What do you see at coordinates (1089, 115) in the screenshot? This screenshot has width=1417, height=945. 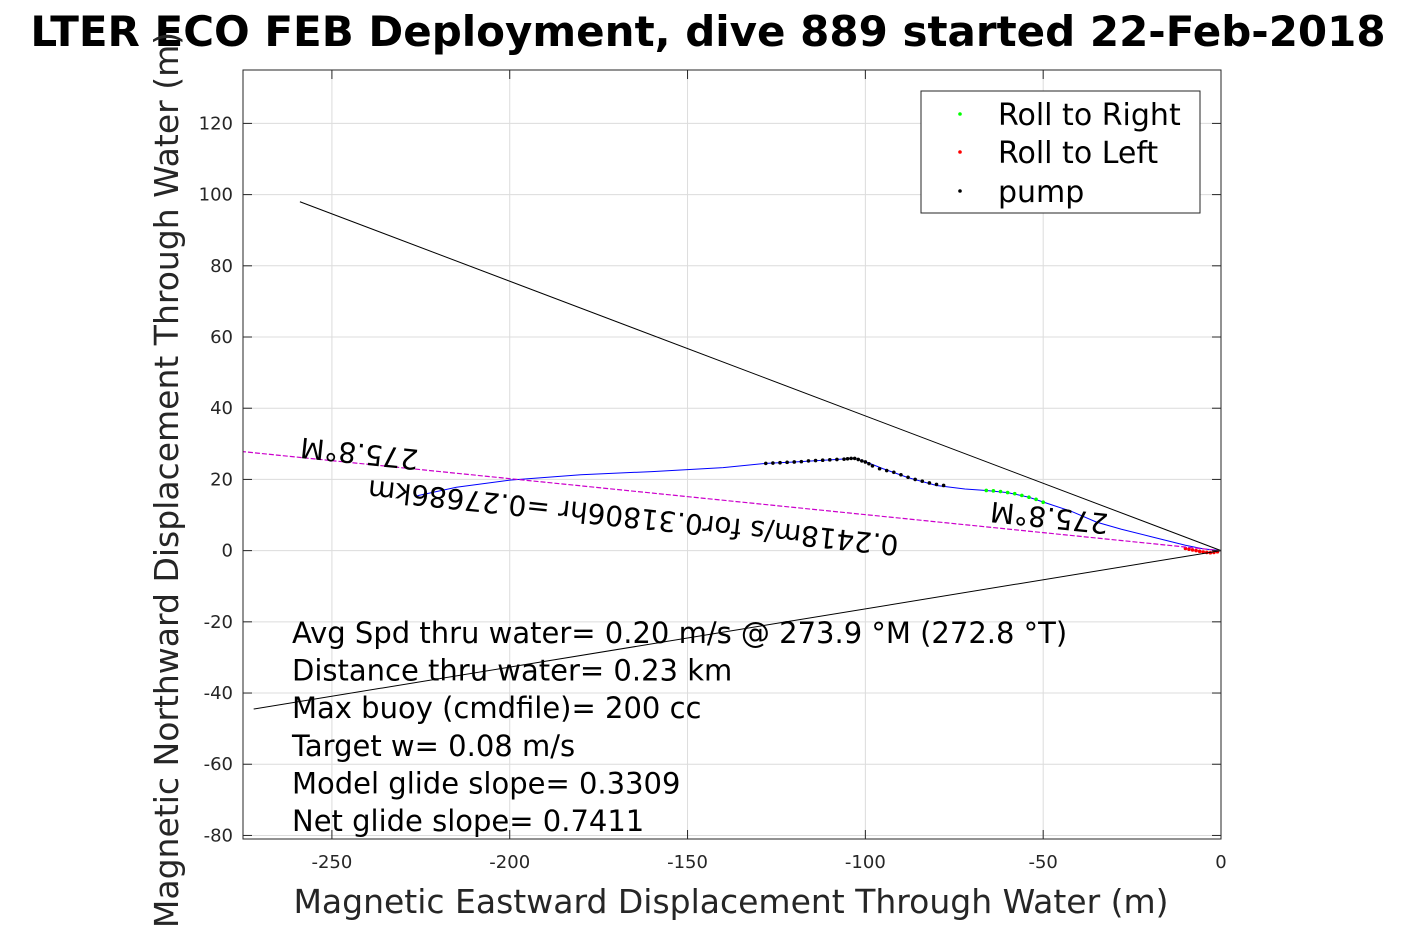 I see `legend-label-roll-right: Roll to Right` at bounding box center [1089, 115].